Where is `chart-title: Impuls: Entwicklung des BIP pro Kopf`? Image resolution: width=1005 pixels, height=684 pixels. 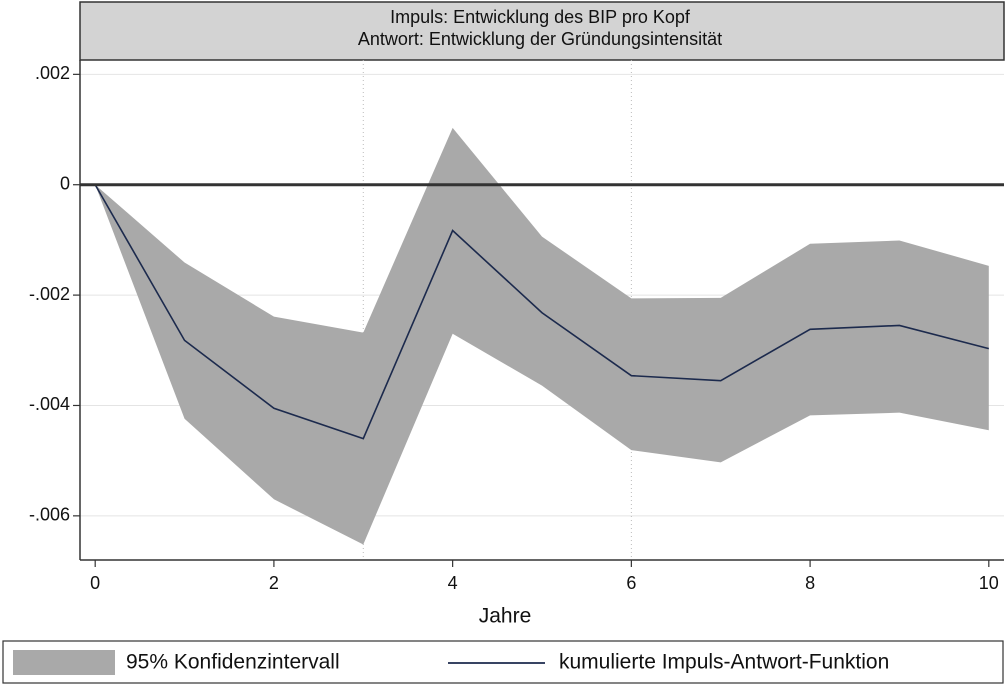
chart-title: Impuls: Entwicklung des BIP pro Kopf is located at coordinates (540, 17).